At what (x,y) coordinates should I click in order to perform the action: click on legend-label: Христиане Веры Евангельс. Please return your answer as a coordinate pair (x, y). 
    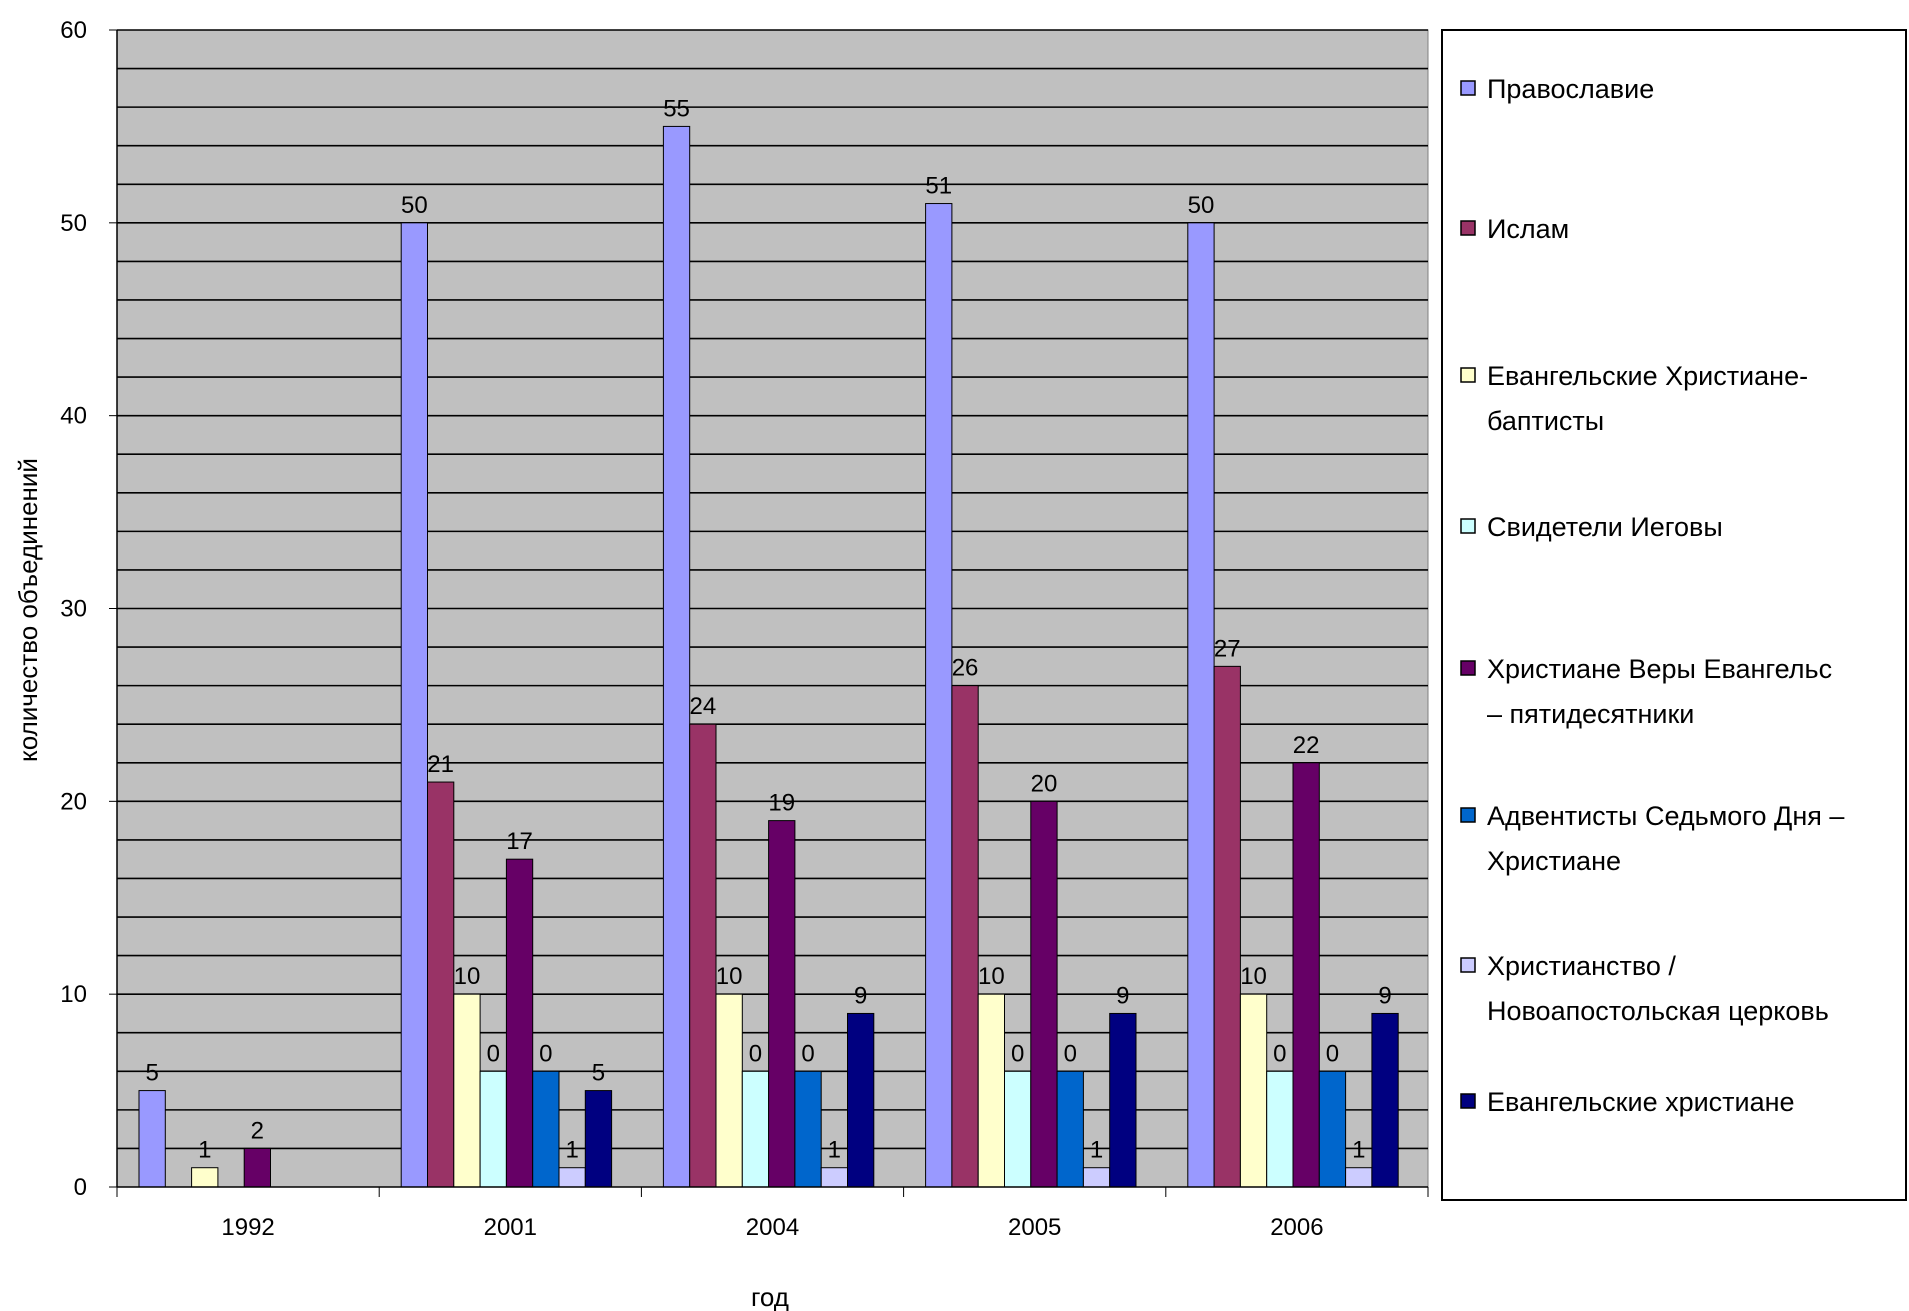
    Looking at the image, I should click on (1659, 669).